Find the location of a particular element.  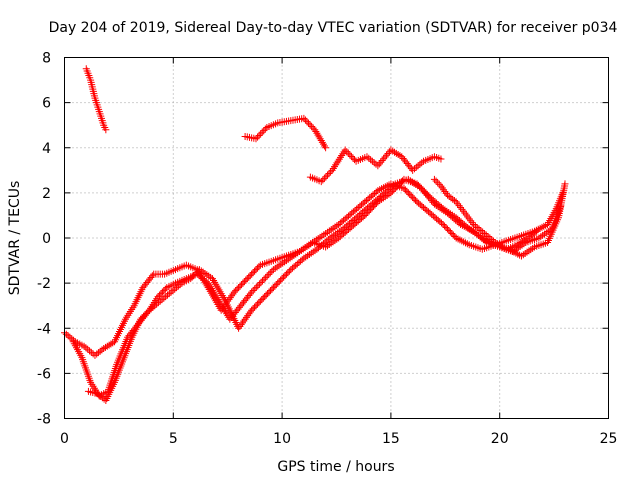

y-tick-label: -6 is located at coordinates (44, 374).